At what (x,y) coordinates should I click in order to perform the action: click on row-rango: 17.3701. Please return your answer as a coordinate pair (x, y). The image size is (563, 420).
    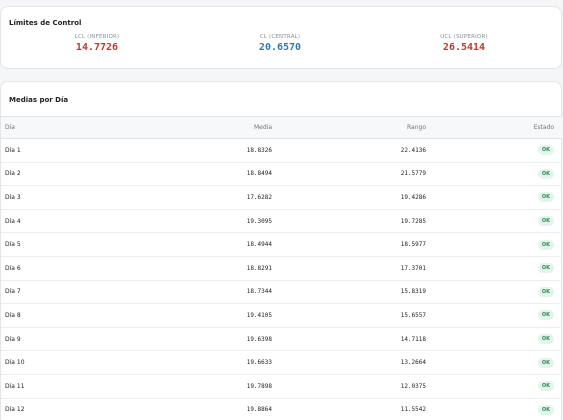
    Looking at the image, I should click on (349, 268).